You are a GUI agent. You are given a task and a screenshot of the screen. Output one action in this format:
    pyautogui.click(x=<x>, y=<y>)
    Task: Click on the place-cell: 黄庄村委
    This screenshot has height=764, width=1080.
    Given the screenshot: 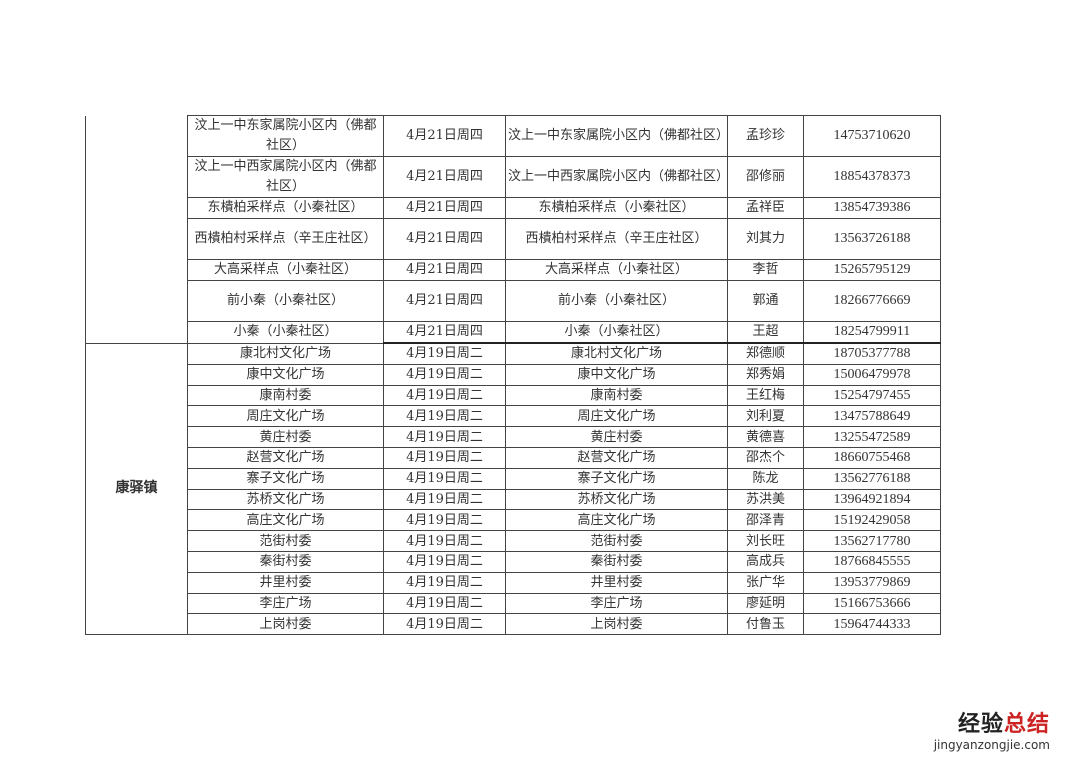 What is the action you would take?
    pyautogui.click(x=285, y=437)
    